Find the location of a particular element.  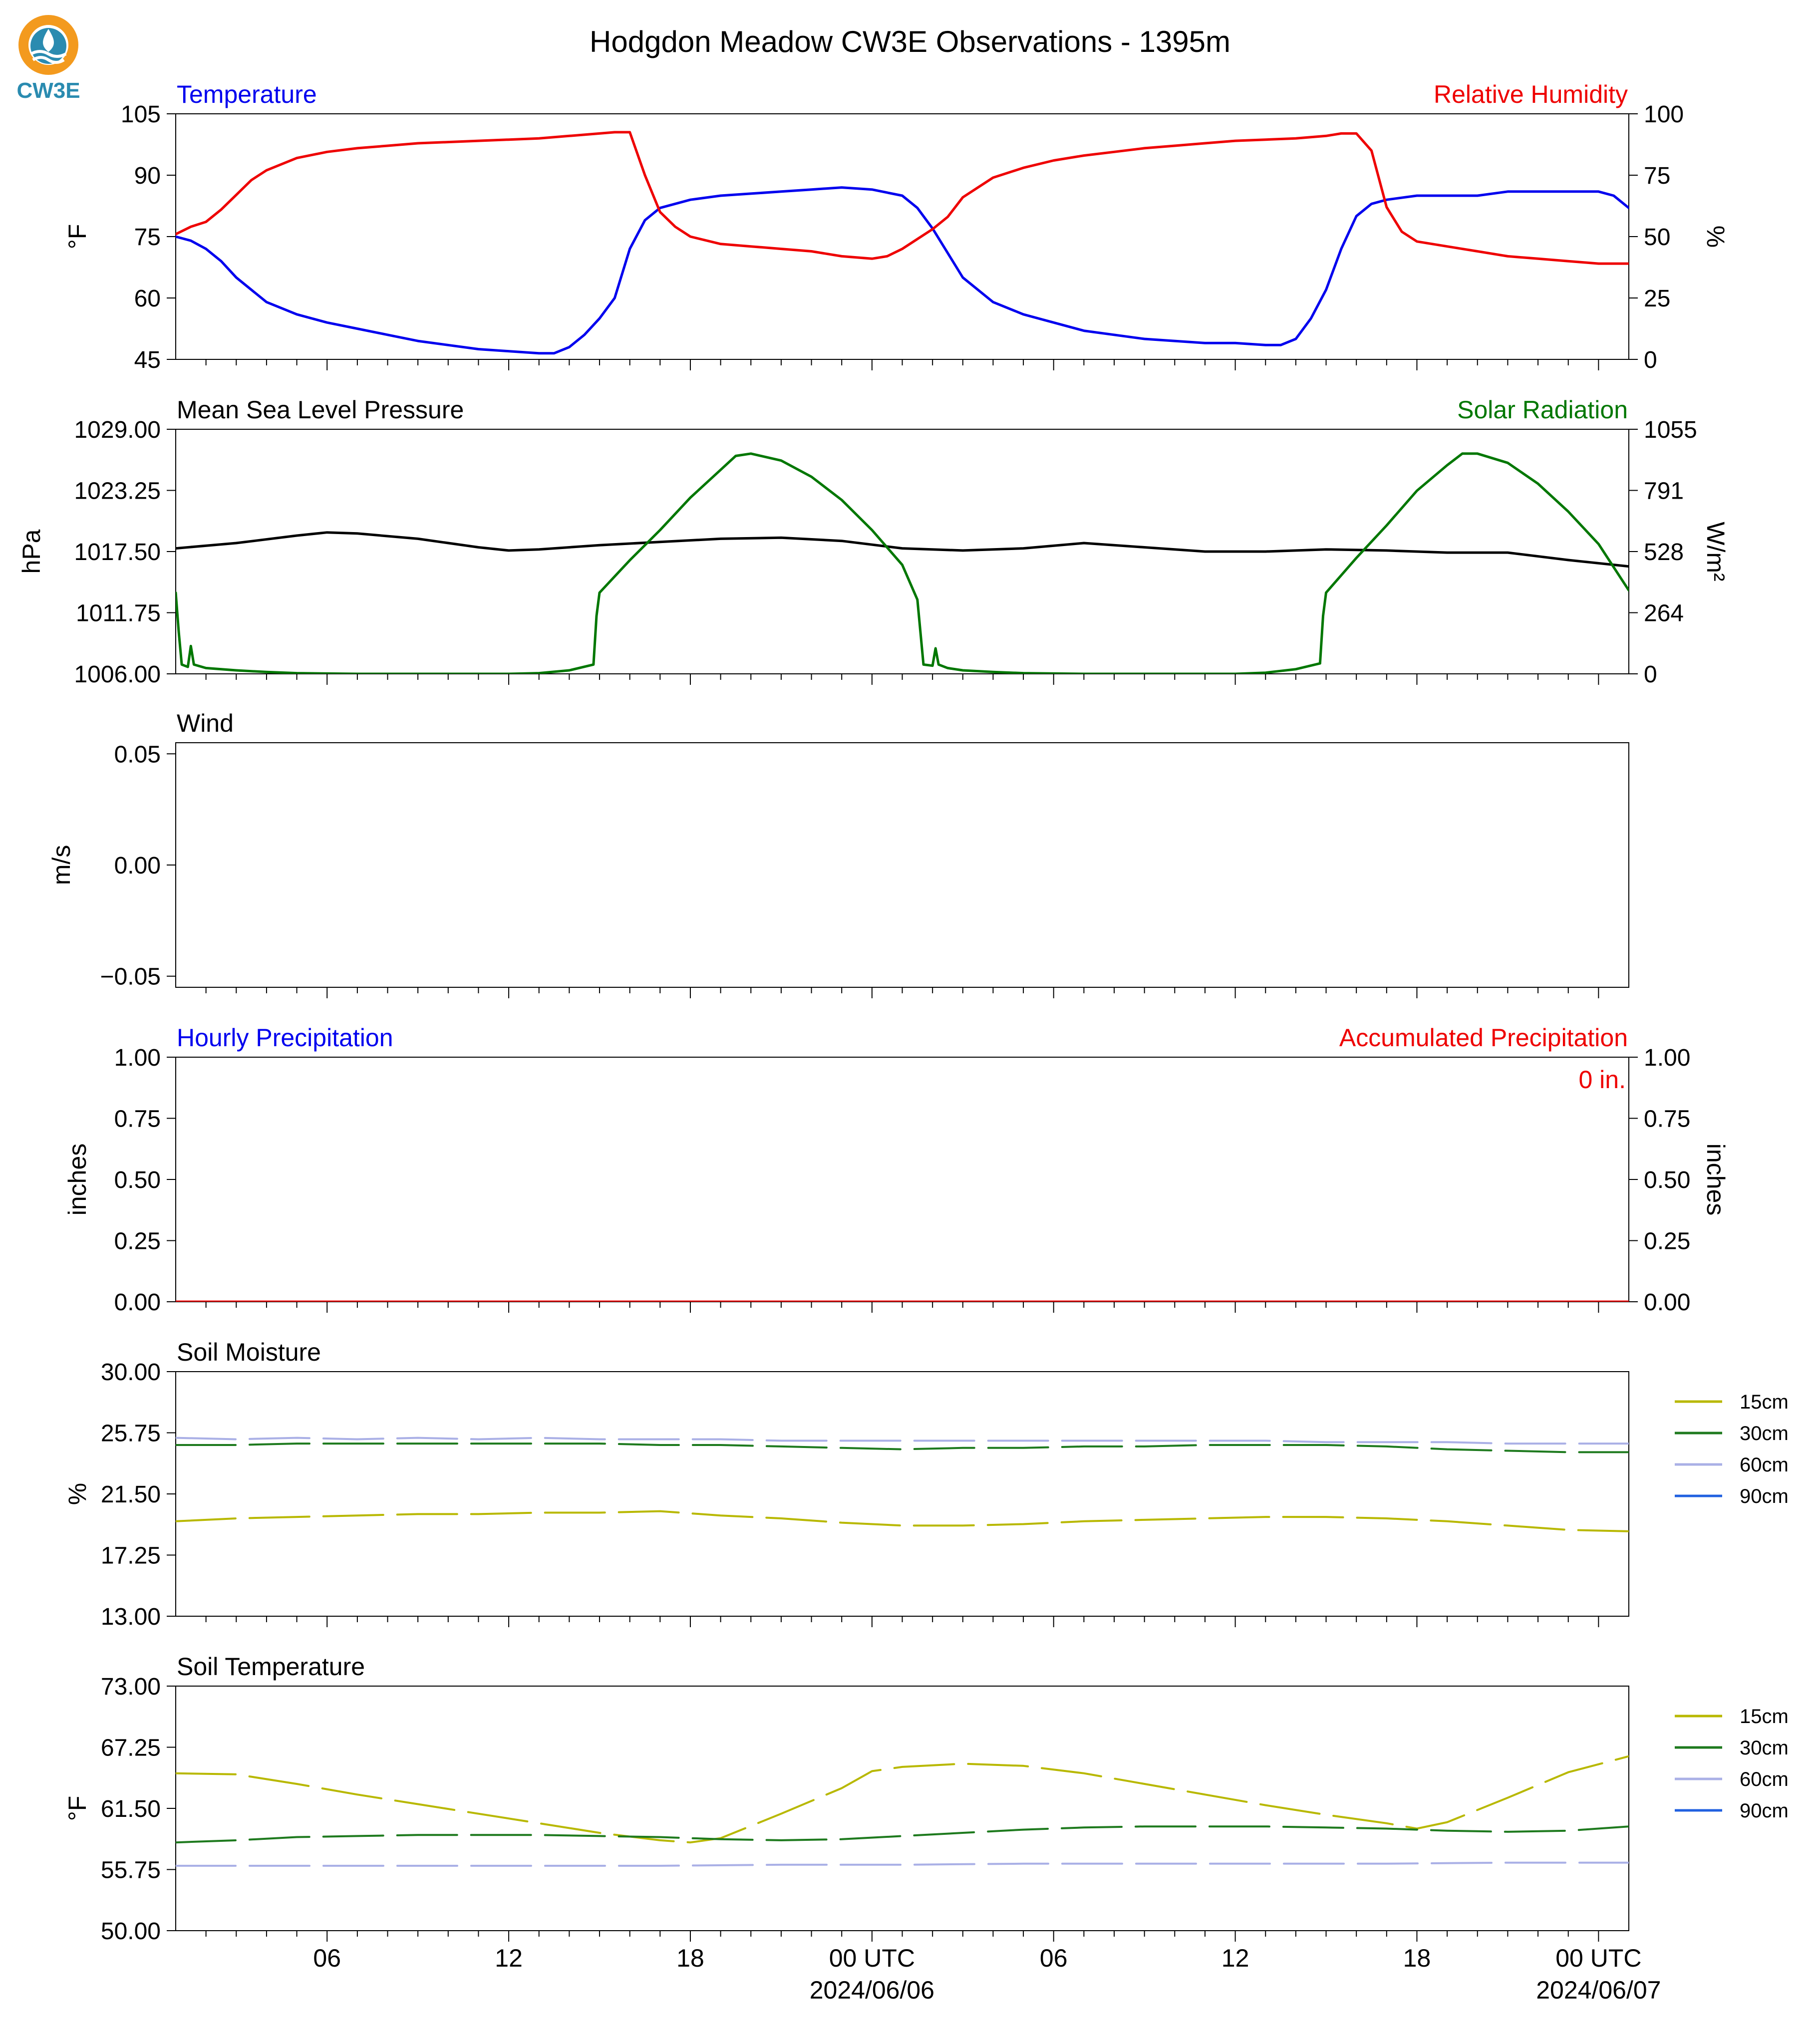

y-tick-label: 25.75 is located at coordinates (131, 1434).